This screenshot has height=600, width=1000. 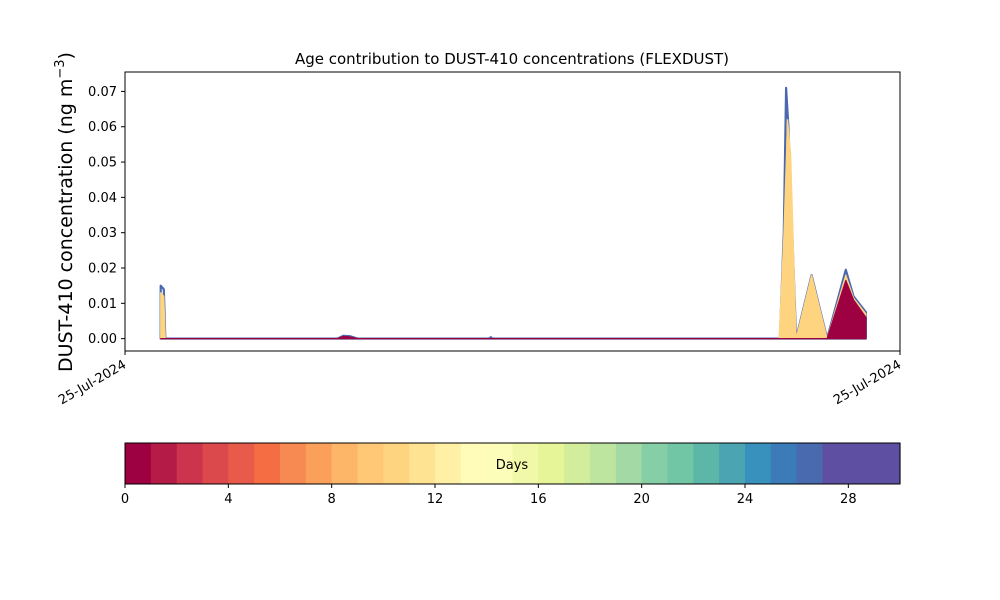 What do you see at coordinates (60, 68) in the screenshot?
I see `y-axis-label-exponent: −3` at bounding box center [60, 68].